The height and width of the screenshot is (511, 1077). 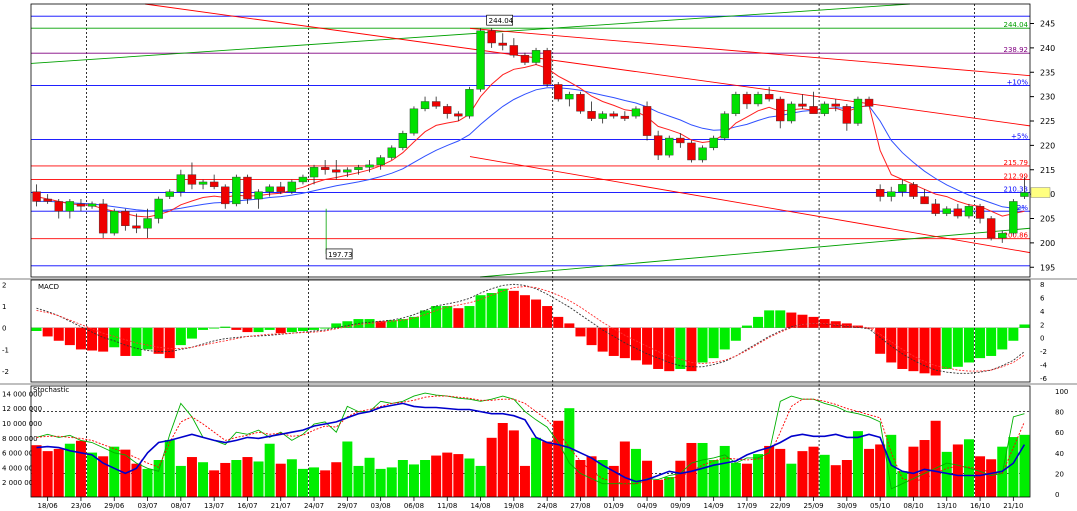 What do you see at coordinates (247, 506) in the screenshot?
I see `x-tick-label: 16/07` at bounding box center [247, 506].